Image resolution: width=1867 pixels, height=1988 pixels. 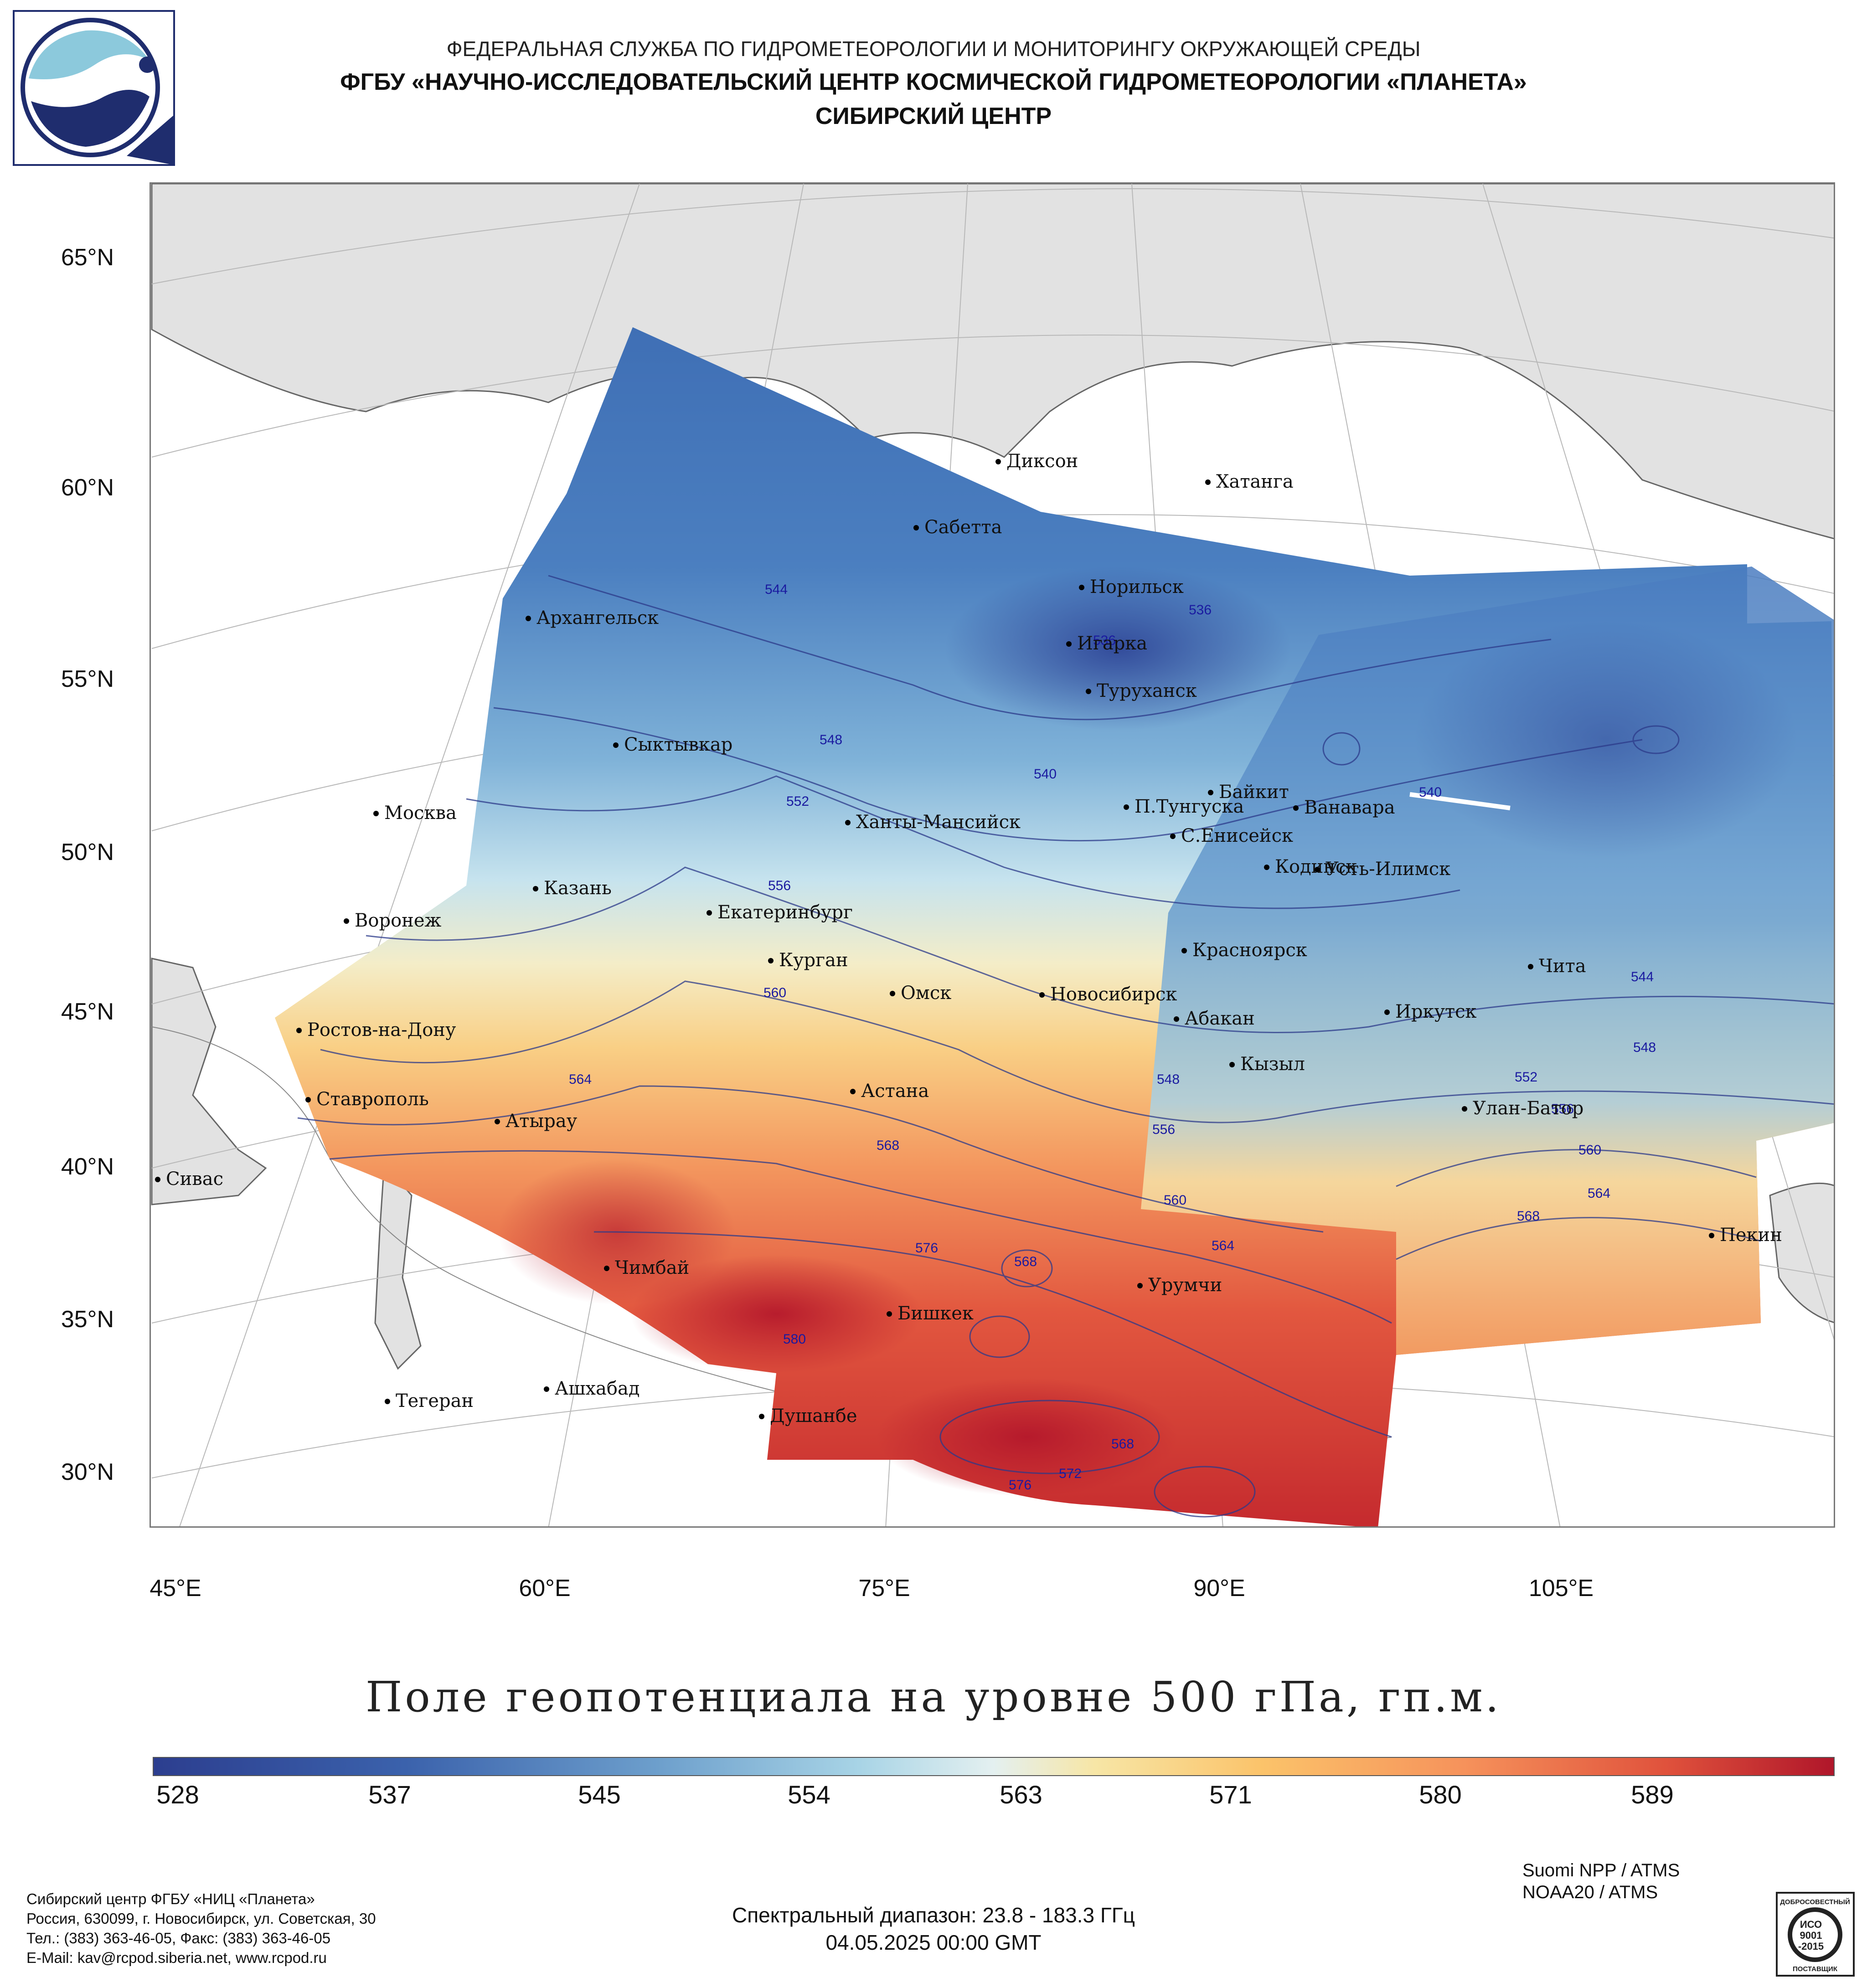 What do you see at coordinates (1141, 690) in the screenshot?
I see `city-turukhansk: Туруханск` at bounding box center [1141, 690].